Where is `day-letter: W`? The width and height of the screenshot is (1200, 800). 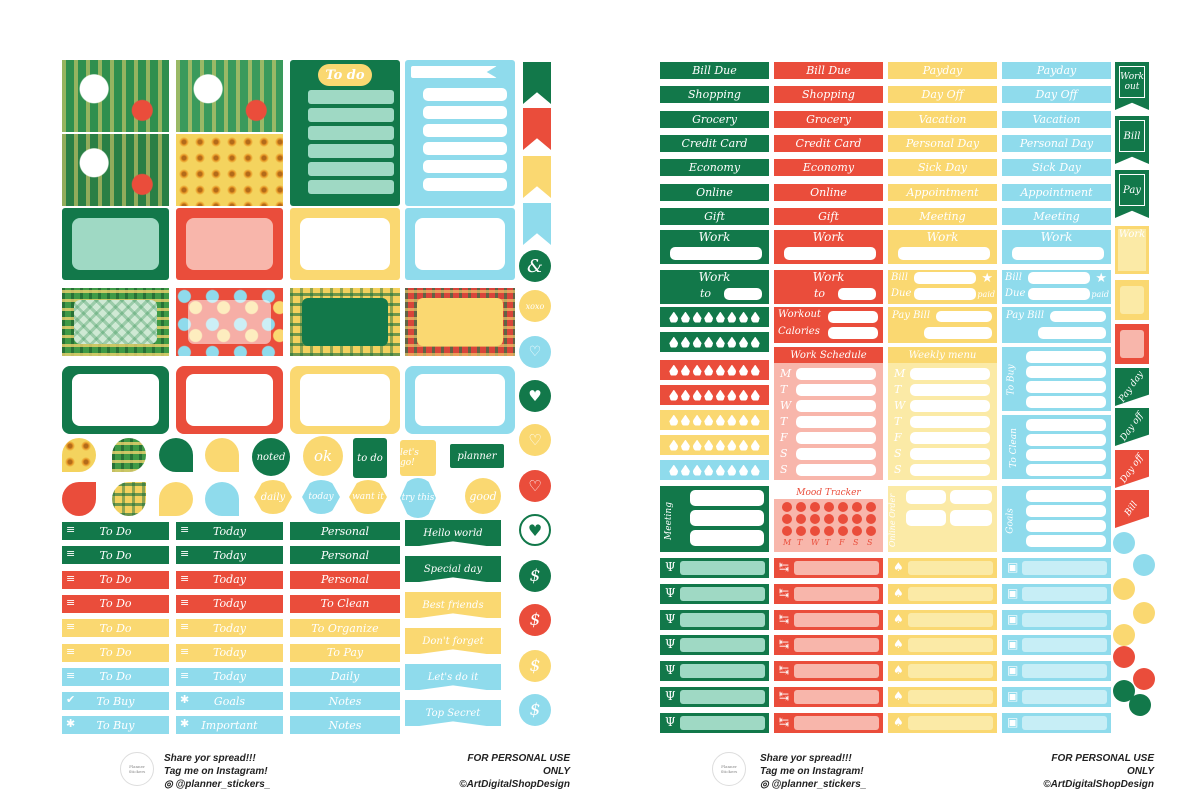
day-letter: W is located at coordinates (786, 405).